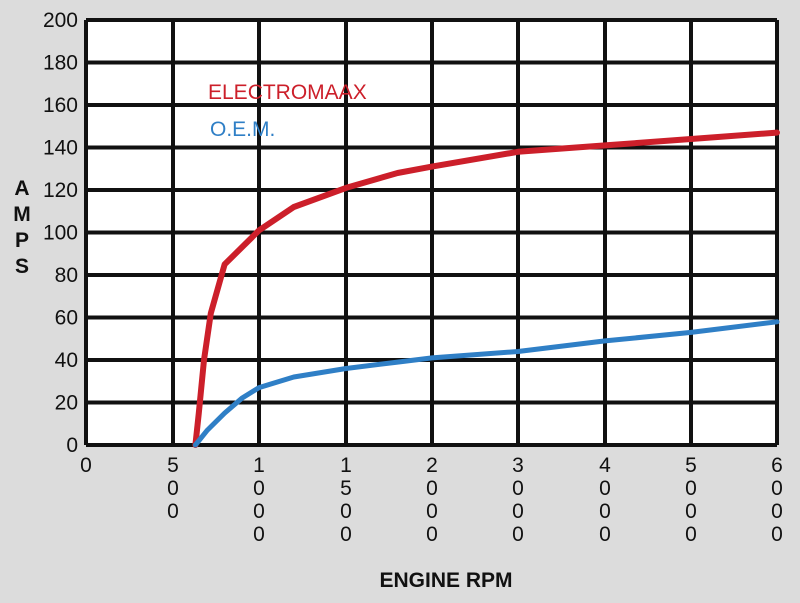  I want to click on y-tick-label: 20, so click(66, 403).